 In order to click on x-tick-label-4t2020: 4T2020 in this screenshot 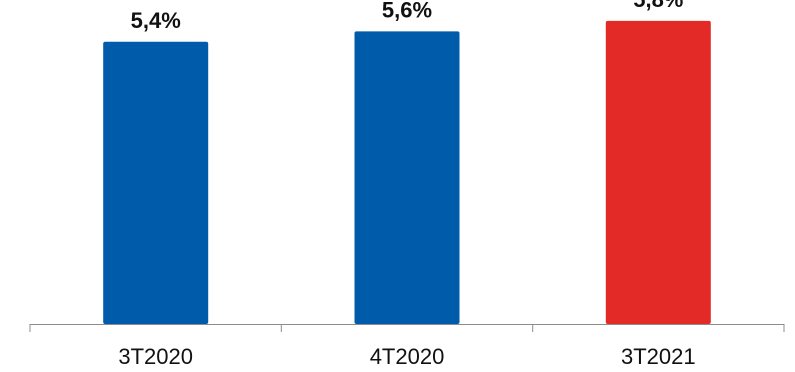, I will do `click(407, 356)`.